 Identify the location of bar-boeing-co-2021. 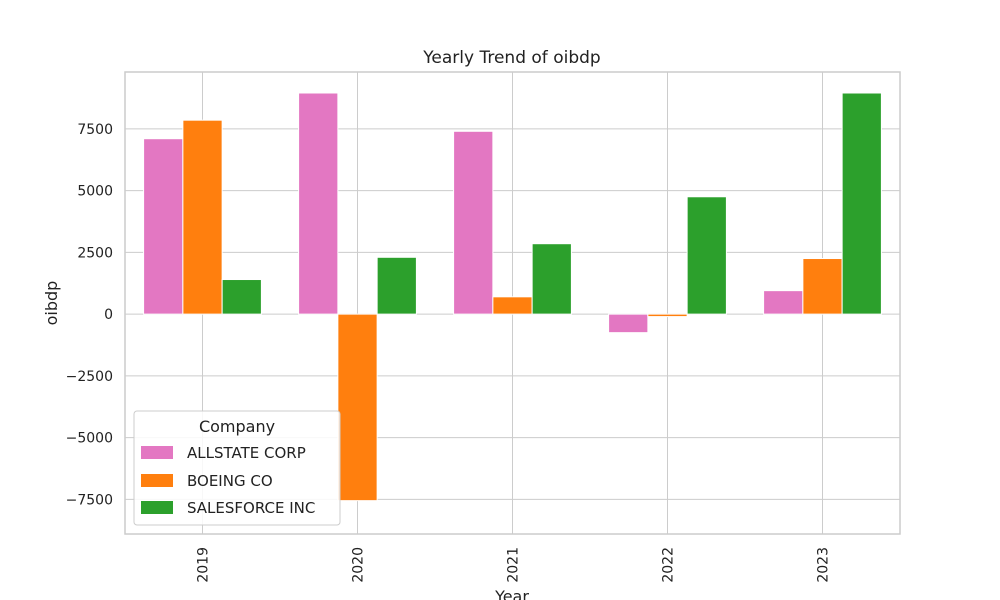
(512, 305).